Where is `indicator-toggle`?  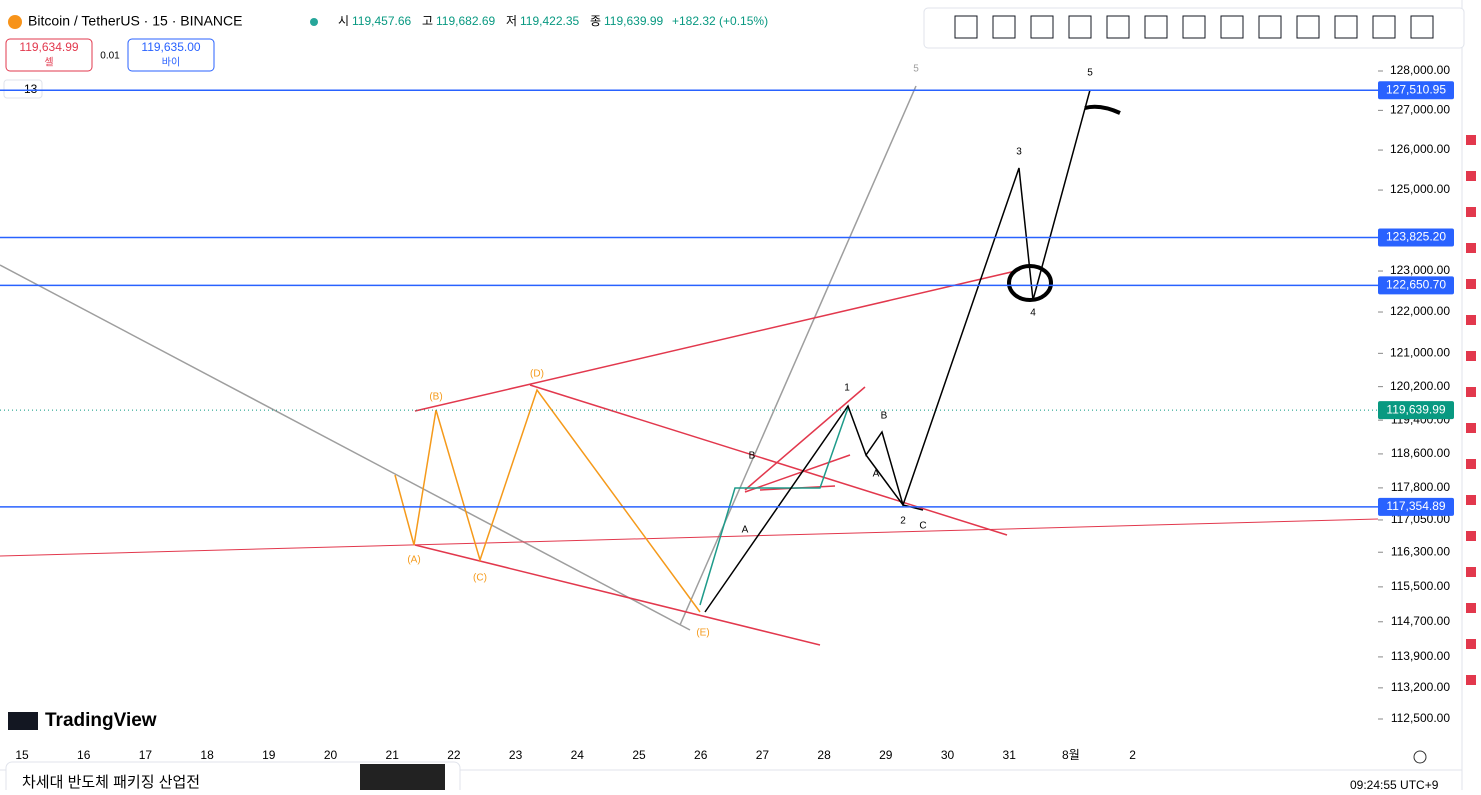 indicator-toggle is located at coordinates (23, 89).